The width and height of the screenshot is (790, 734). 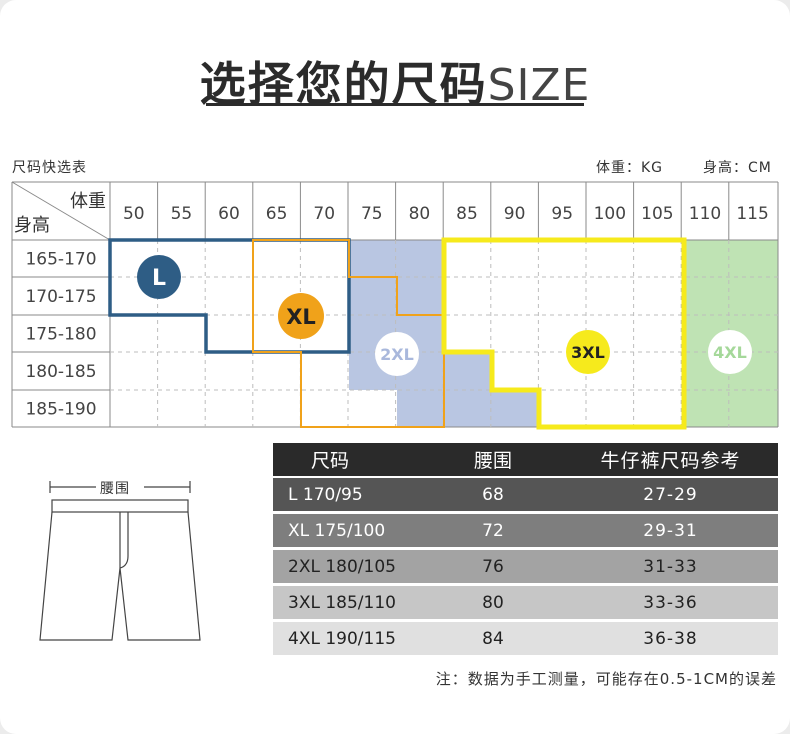 What do you see at coordinates (325, 494) in the screenshot?
I see `cell-size: L 170/95` at bounding box center [325, 494].